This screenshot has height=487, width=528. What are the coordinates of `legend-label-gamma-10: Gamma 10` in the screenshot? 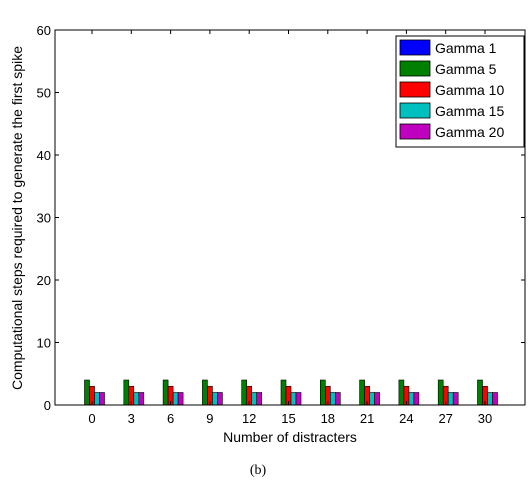 It's located at (469, 90).